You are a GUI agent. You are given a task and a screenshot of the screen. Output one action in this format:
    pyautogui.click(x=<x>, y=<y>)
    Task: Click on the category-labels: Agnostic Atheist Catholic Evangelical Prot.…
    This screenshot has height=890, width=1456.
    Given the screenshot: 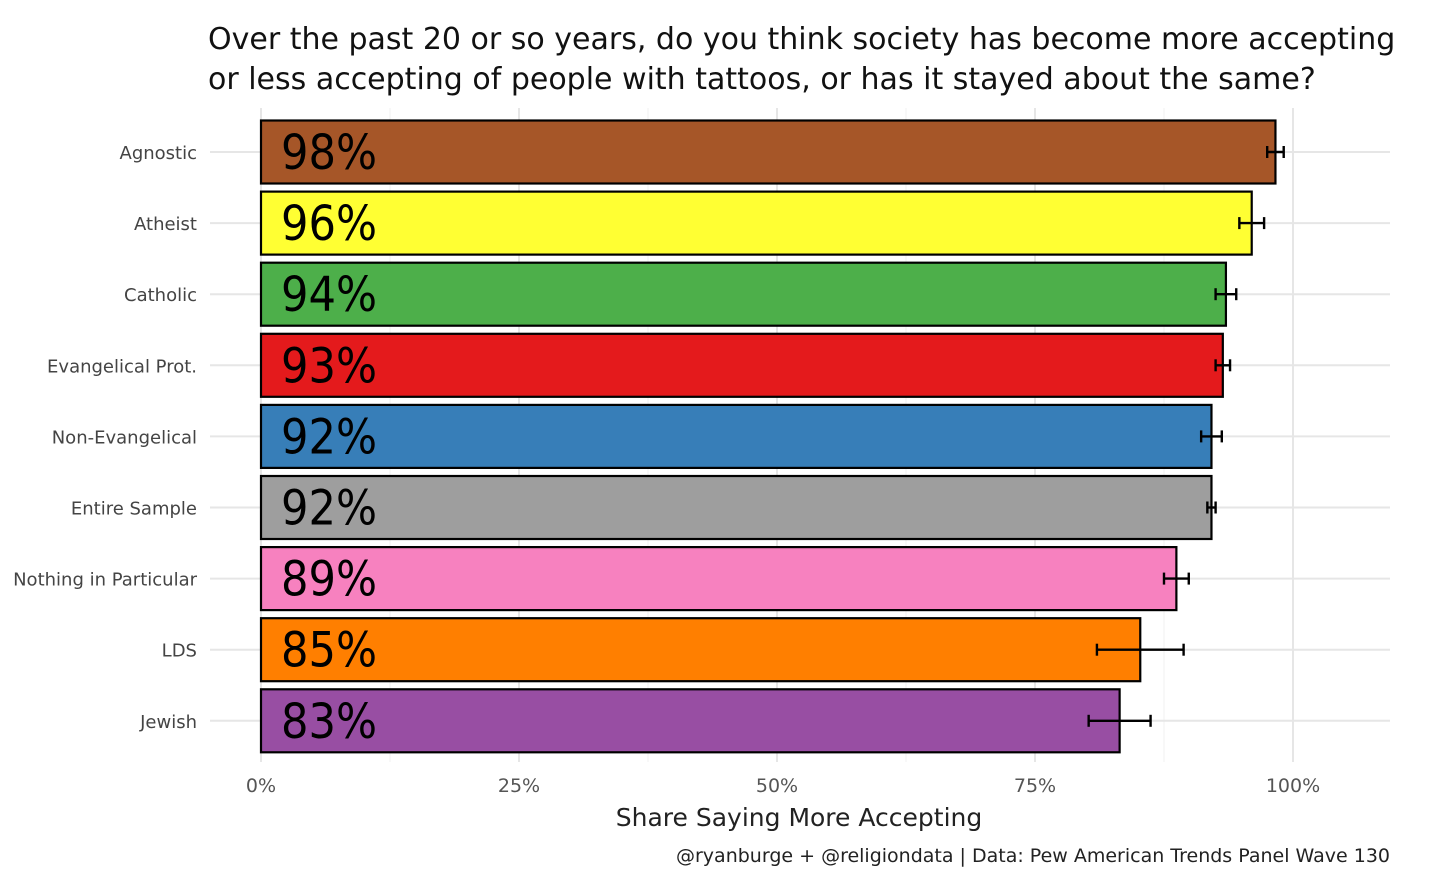 What is the action you would take?
    pyautogui.click(x=105, y=438)
    